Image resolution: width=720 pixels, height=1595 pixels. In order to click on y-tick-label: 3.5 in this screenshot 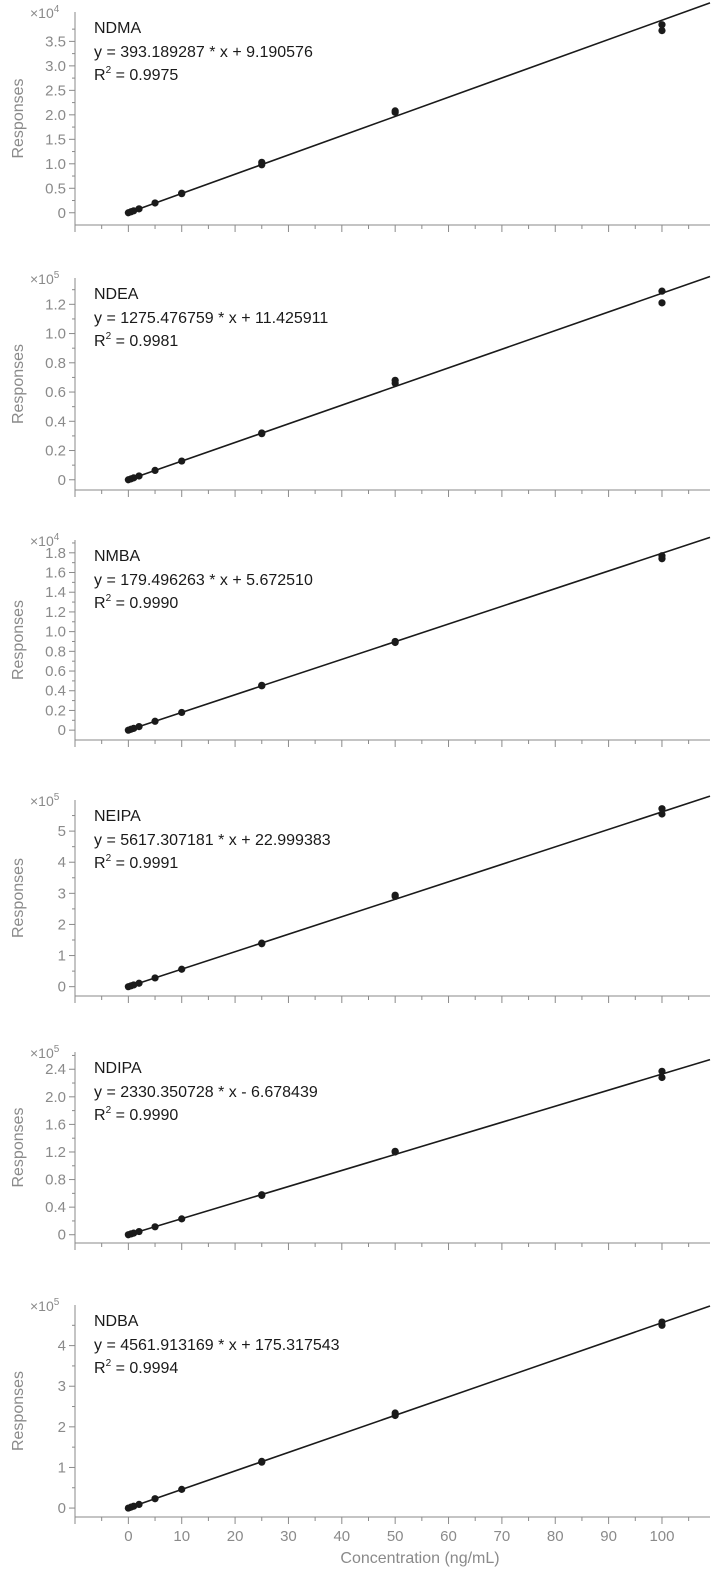, I will do `click(55, 41)`.